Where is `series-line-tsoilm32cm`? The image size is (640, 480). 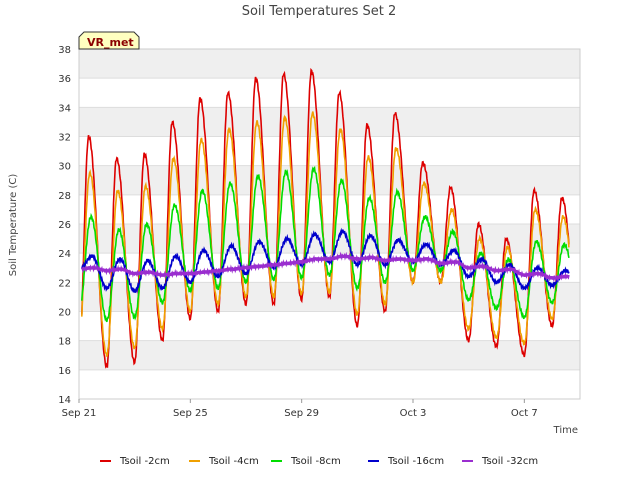
series-line-tsoilm32cm is located at coordinates (325, 267).